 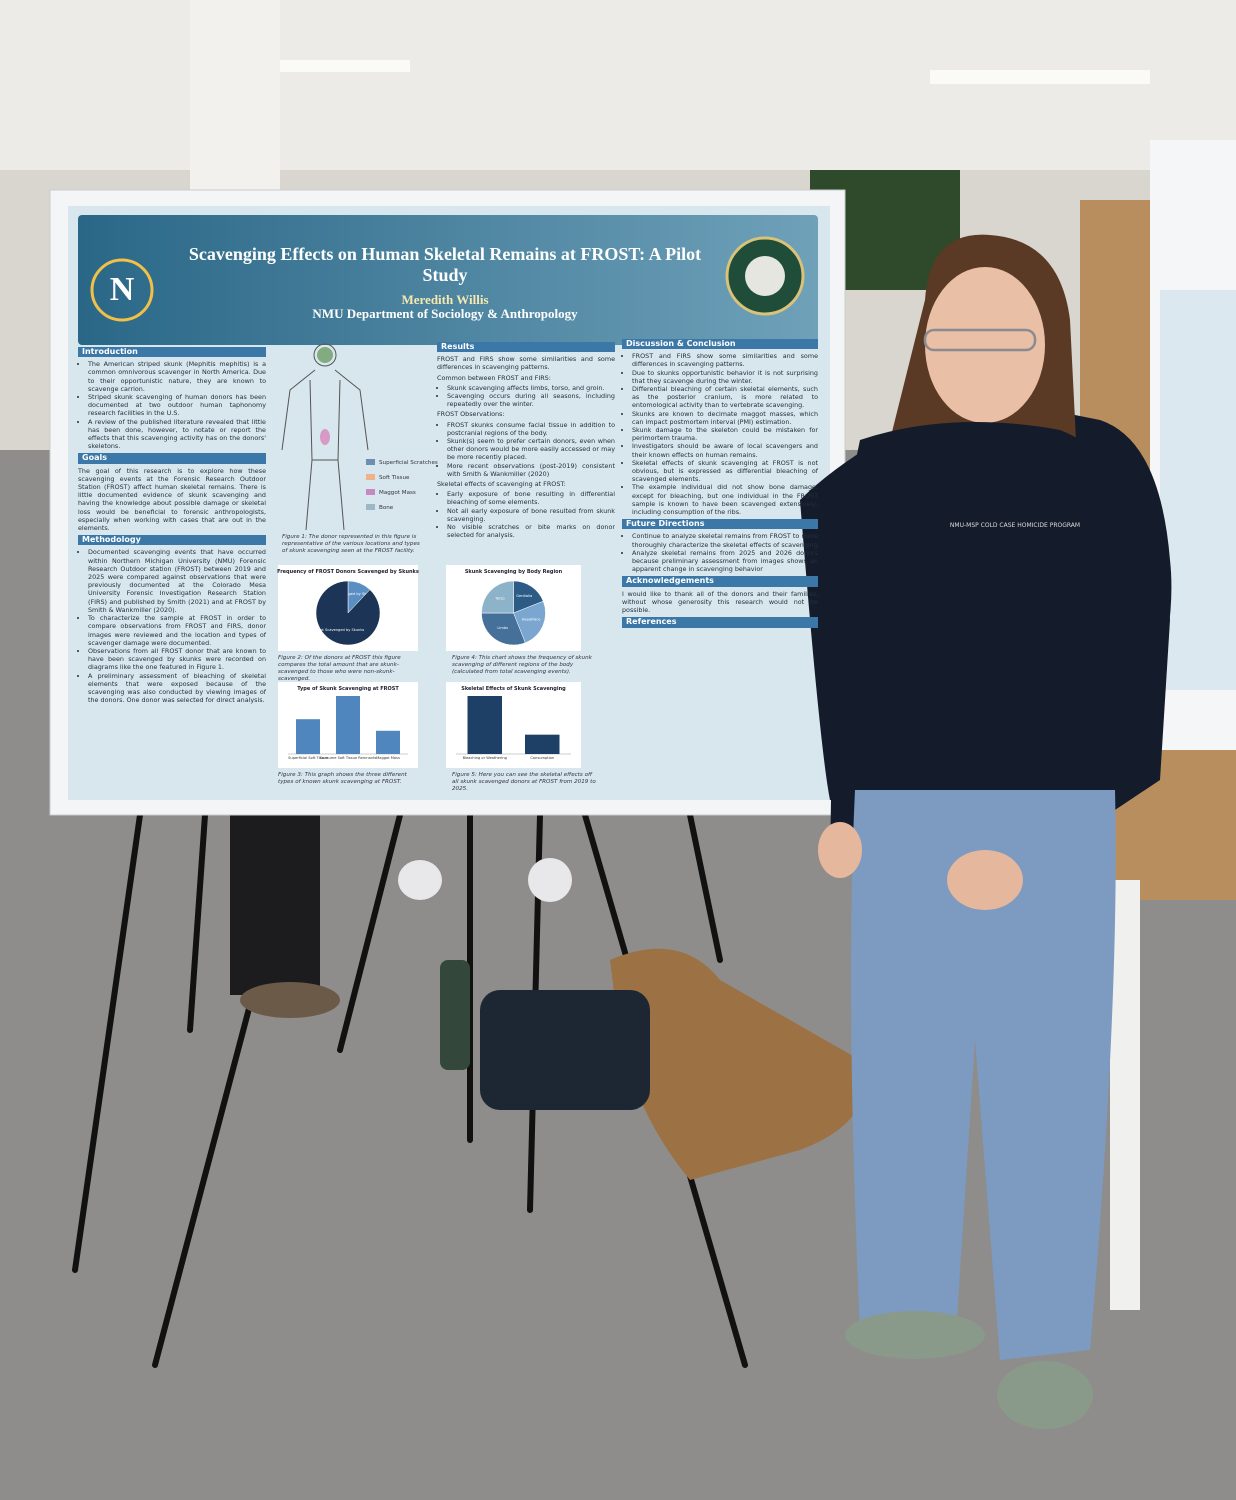 I want to click on slice-label: Not Scavenged by Skunks, so click(x=341, y=630).